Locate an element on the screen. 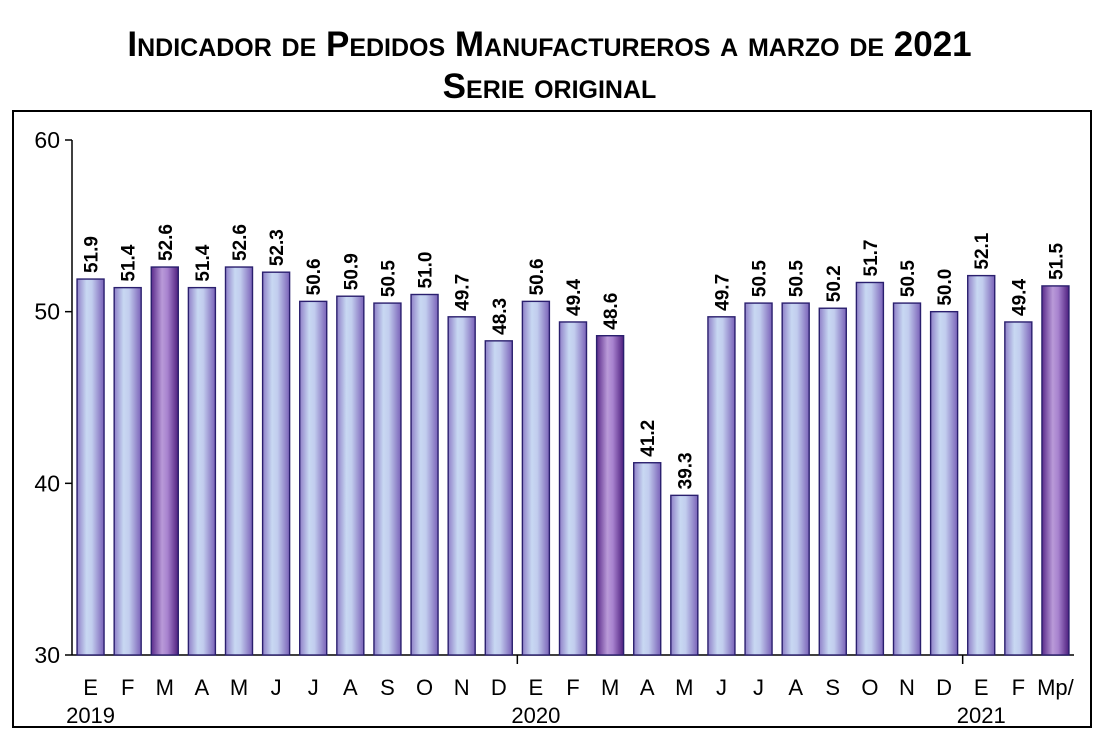  data-label: 50.9 is located at coordinates (351, 271).